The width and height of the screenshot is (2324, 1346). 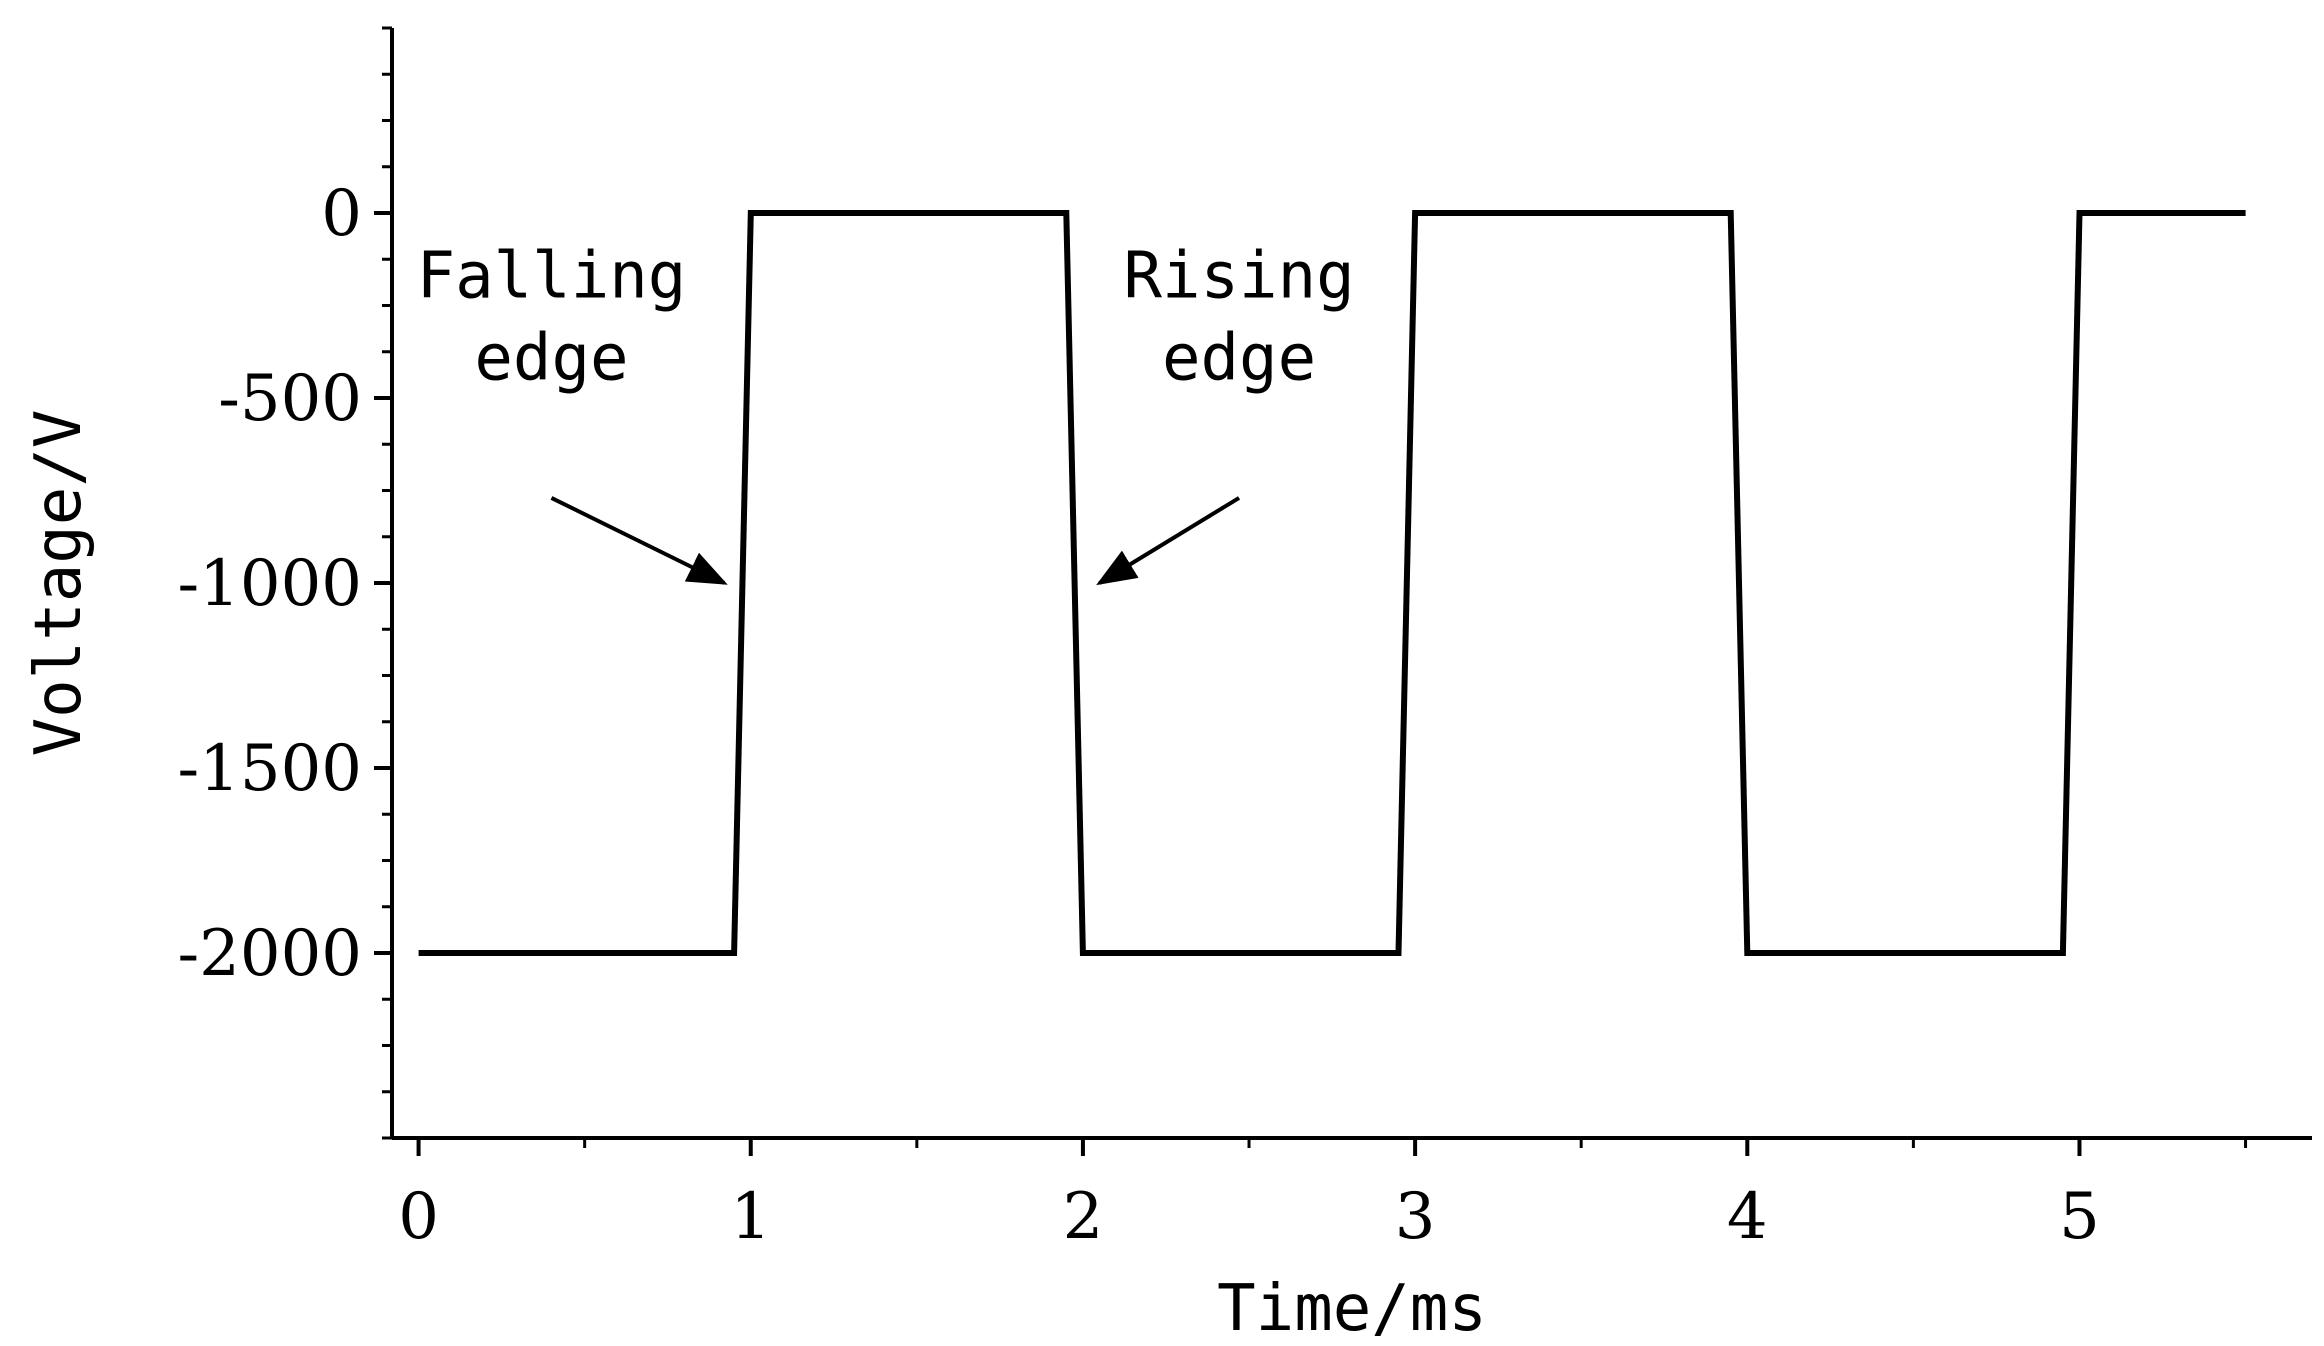 I want to click on x-tick-label: 4, so click(x=1747, y=1217).